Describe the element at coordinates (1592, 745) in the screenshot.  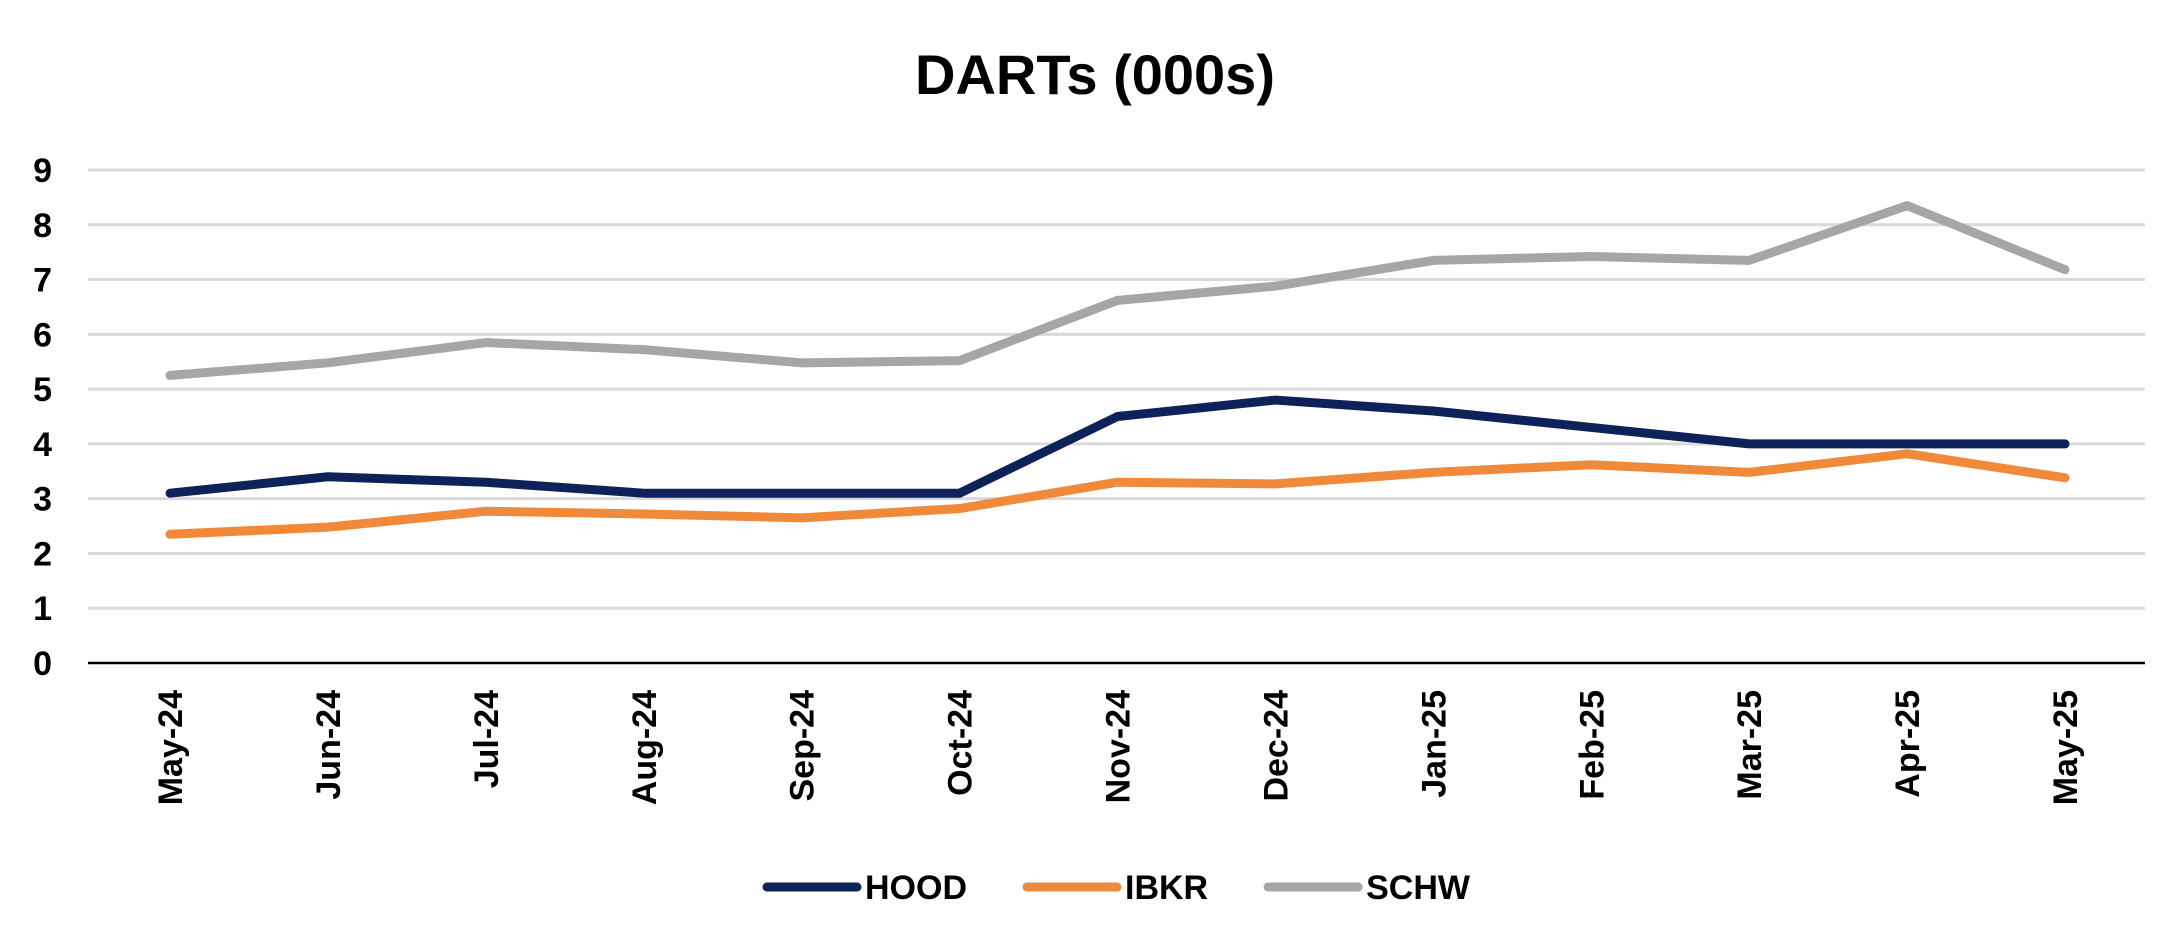
I see `x-tick-label: Feb-25` at that location.